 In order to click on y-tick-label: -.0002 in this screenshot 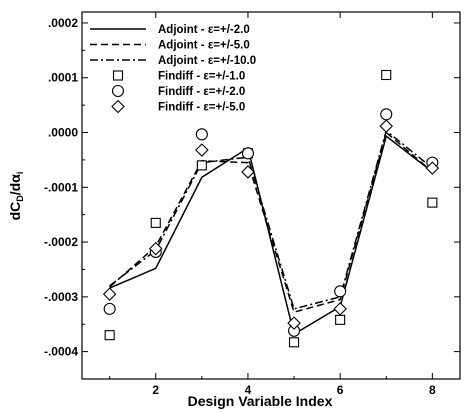, I will do `click(61, 242)`.